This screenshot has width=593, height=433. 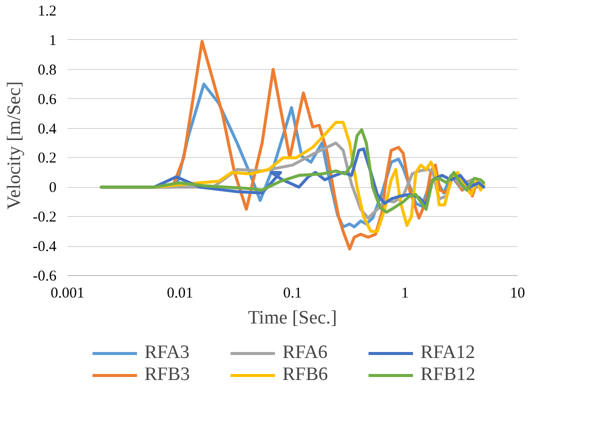 What do you see at coordinates (305, 353) in the screenshot?
I see `legend-label: RFA6` at bounding box center [305, 353].